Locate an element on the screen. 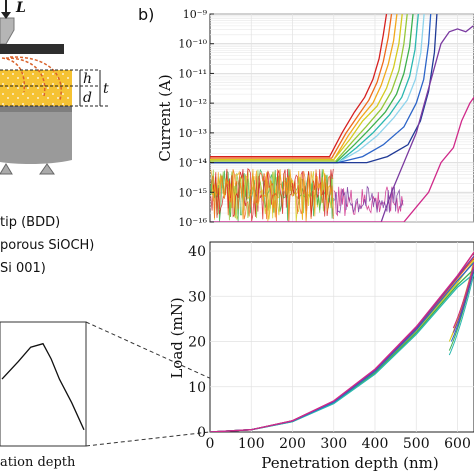  panel-a-schematic: L h d t tip (BDD) porous SiOCH) Si 001) is located at coordinates (54, 138).